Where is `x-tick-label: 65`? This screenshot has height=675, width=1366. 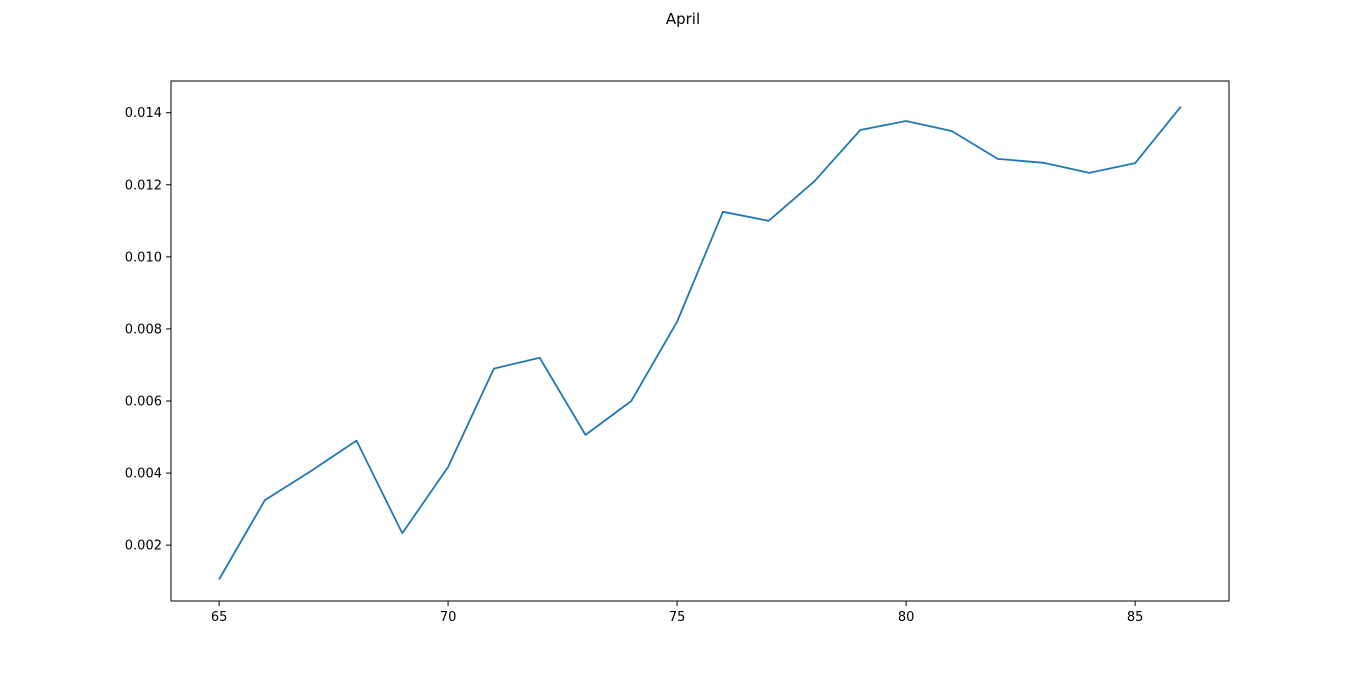
x-tick-label: 65 is located at coordinates (219, 617).